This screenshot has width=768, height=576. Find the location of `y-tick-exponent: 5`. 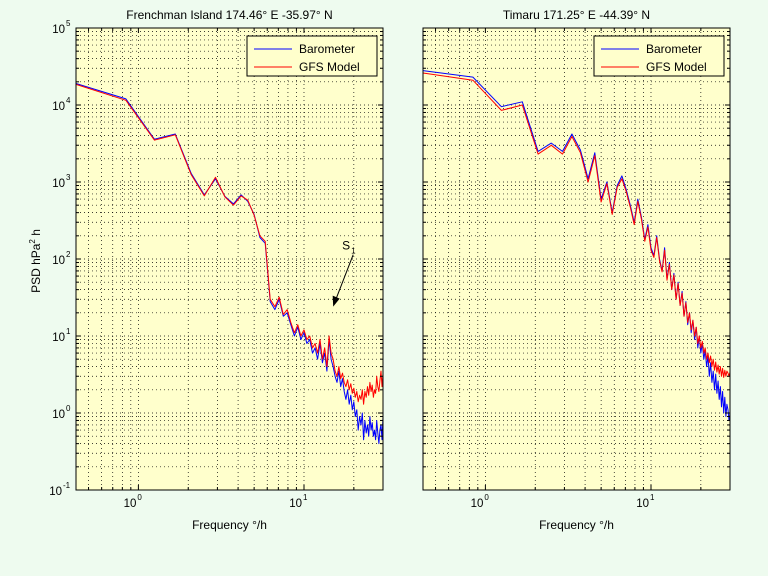

y-tick-exponent: 5 is located at coordinates (68, 23).